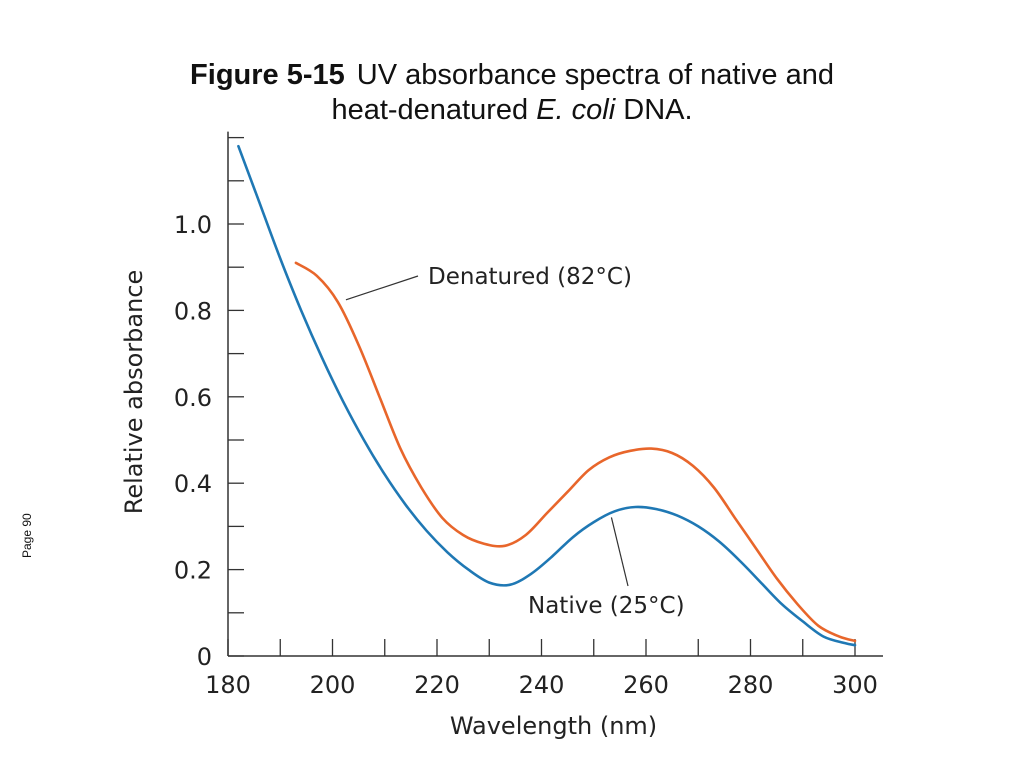 This screenshot has width=1024, height=768. I want to click on caption-text-1: UV absorbance spectra of native and, so click(595, 75).